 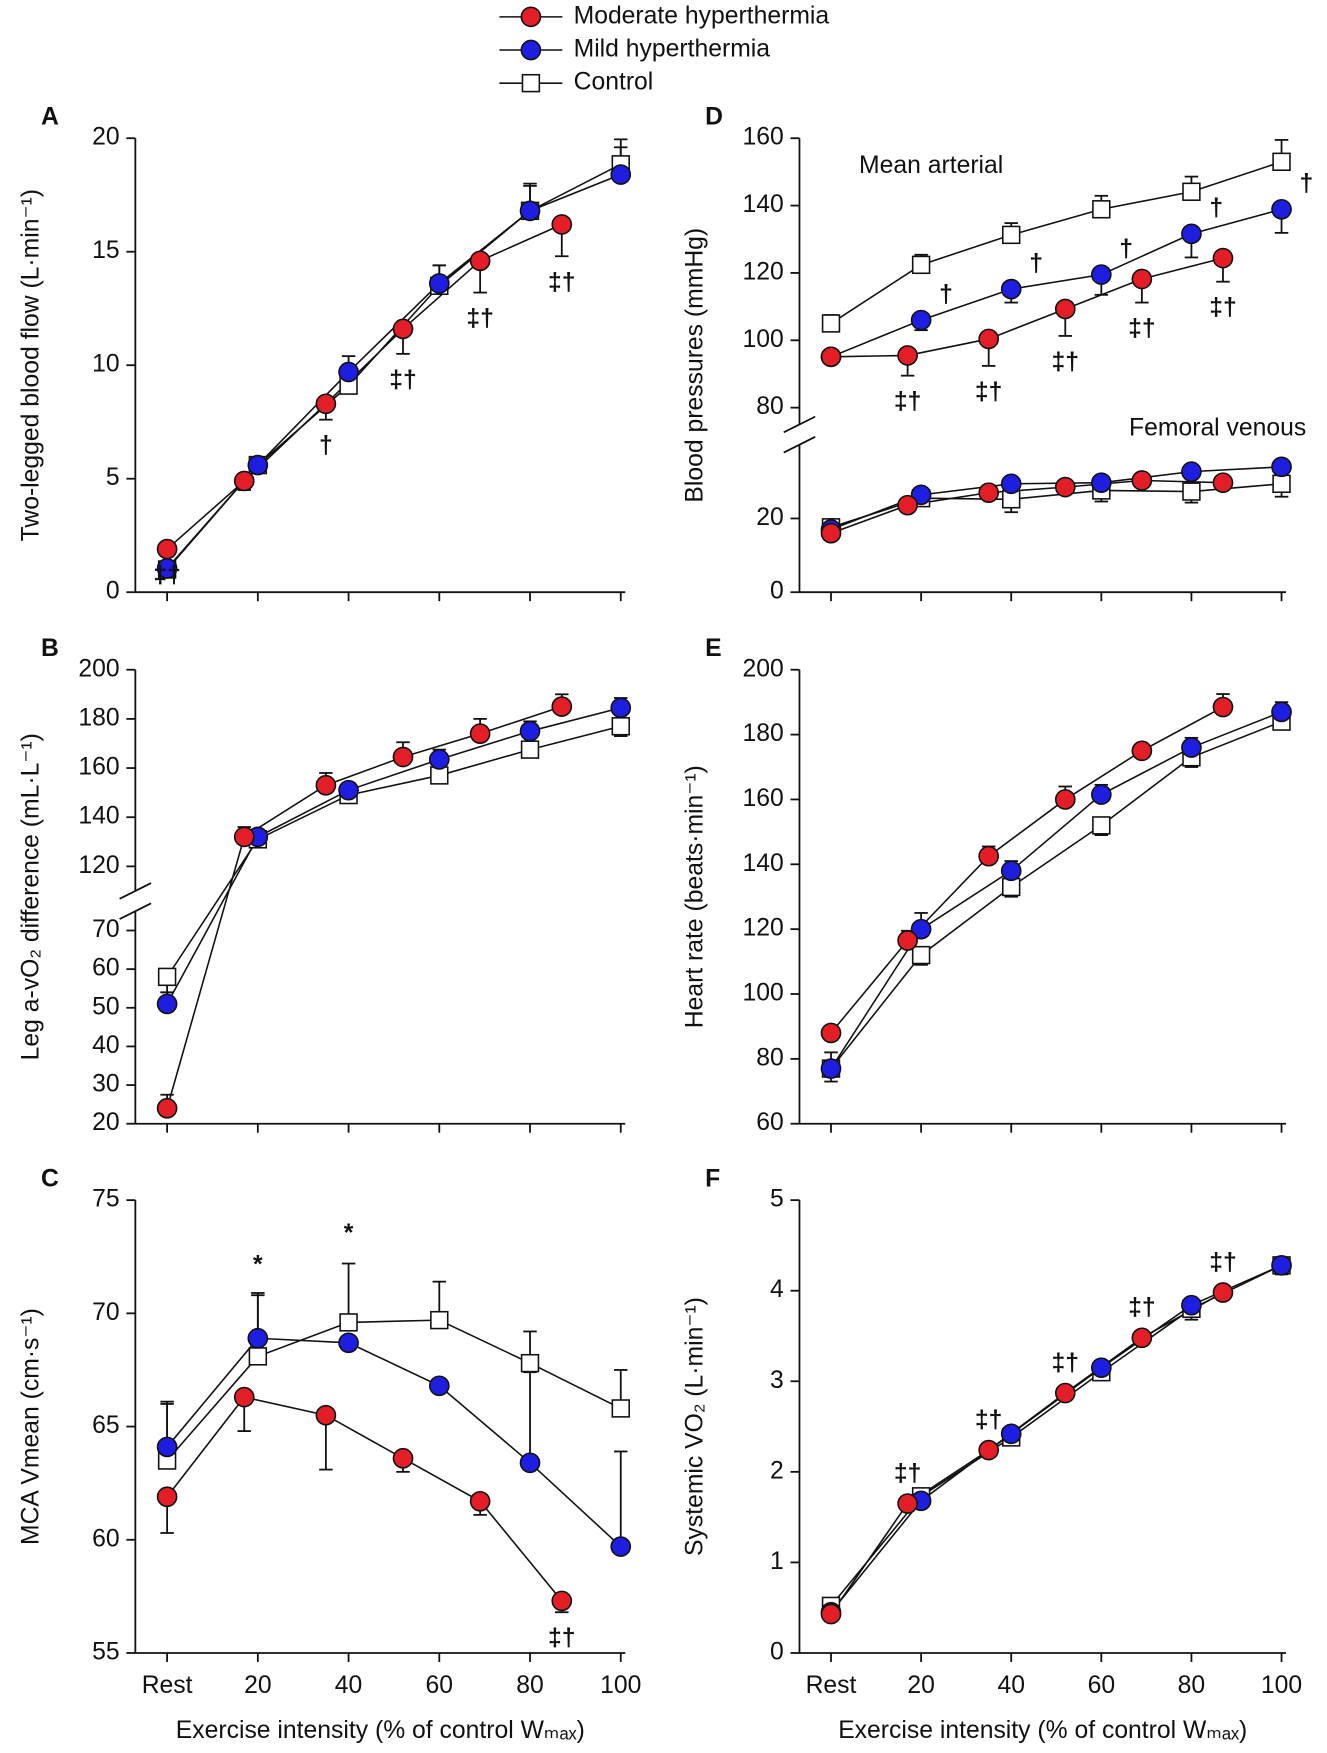 What do you see at coordinates (831, 1685) in the screenshot?
I see `x-tick-label: Rest` at bounding box center [831, 1685].